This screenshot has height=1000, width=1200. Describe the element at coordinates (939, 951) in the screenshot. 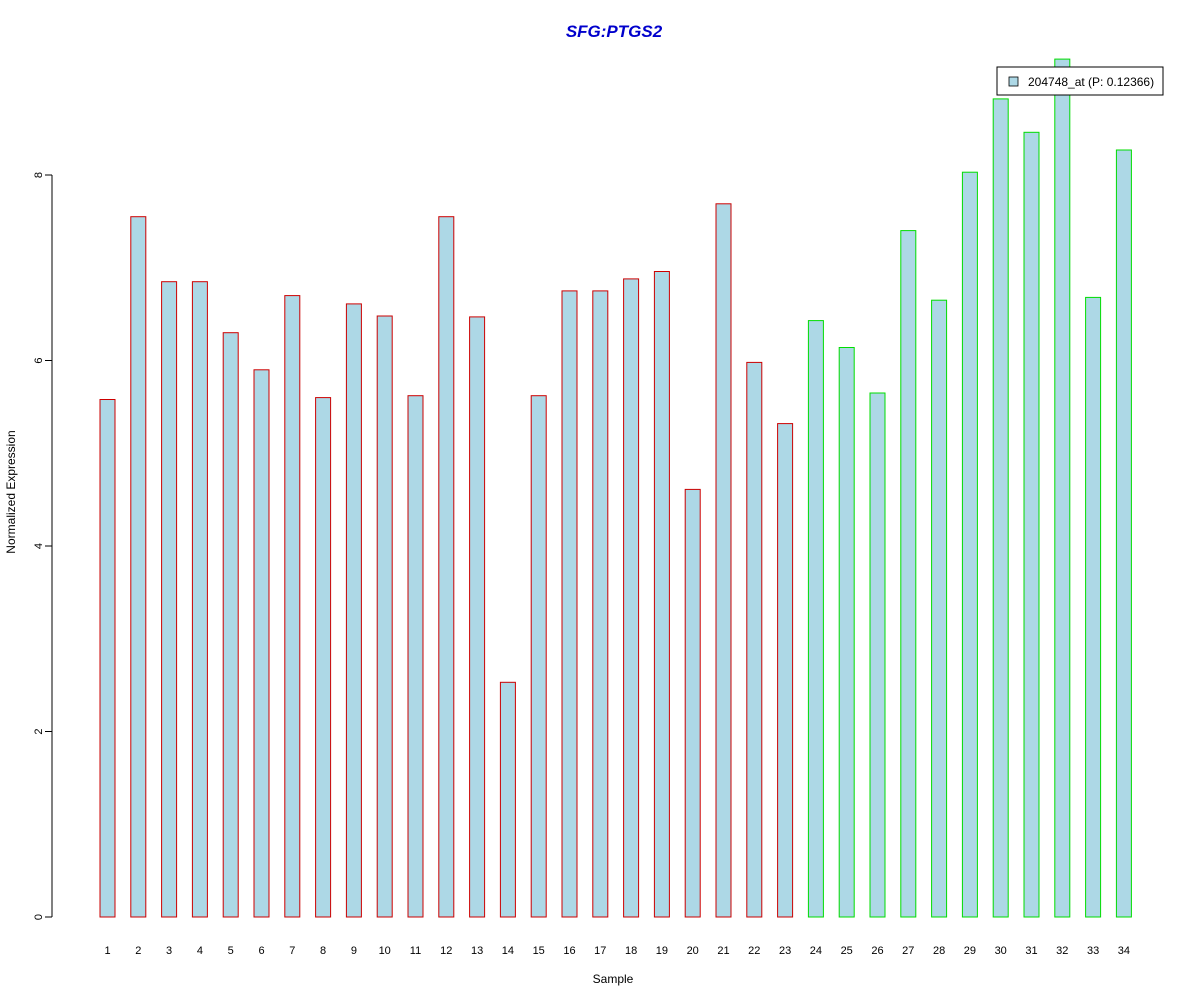

I see `x-tick-label: 28` at that location.